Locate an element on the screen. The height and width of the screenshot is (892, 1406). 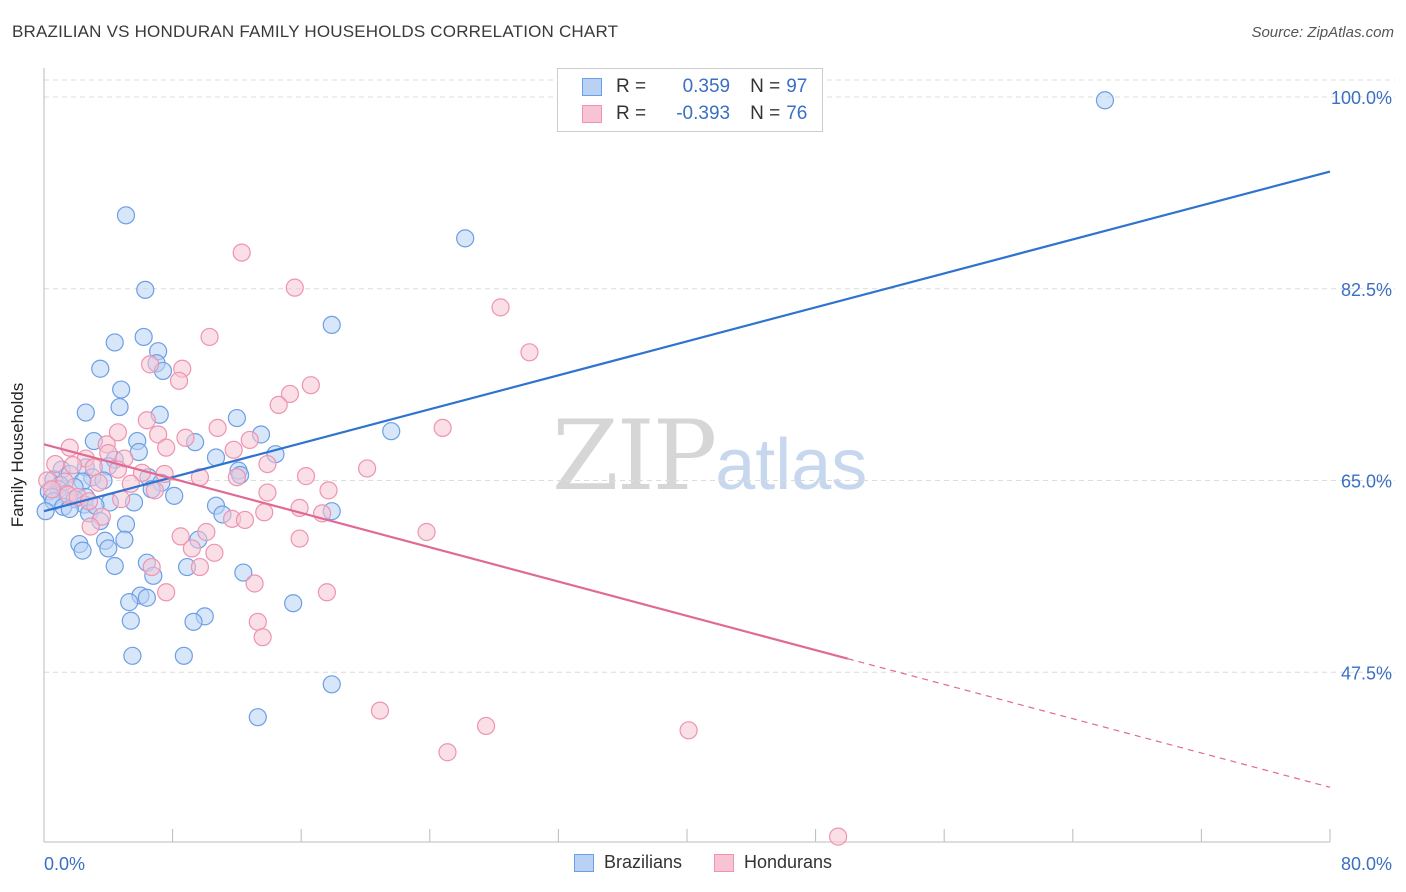
x-tick-label: 80.0% is located at coordinates (1366, 864).